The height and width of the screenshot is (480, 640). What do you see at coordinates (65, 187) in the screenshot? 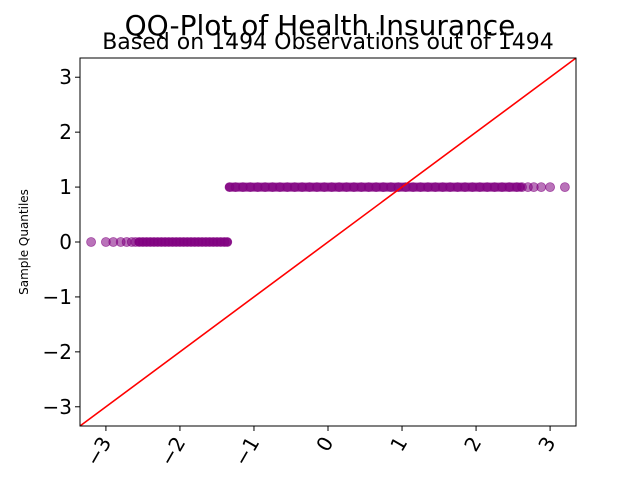
I see `y-tick-label: 1` at bounding box center [65, 187].